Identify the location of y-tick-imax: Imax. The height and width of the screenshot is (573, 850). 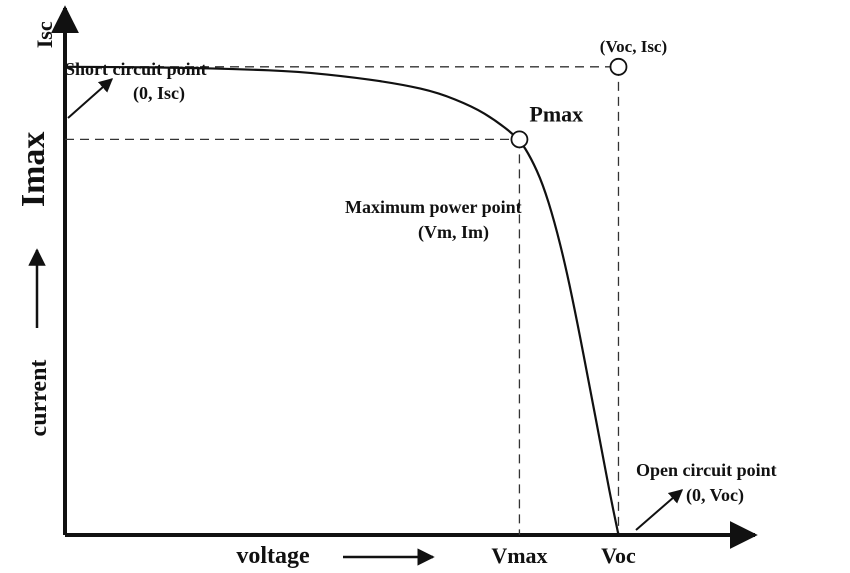
(33, 170).